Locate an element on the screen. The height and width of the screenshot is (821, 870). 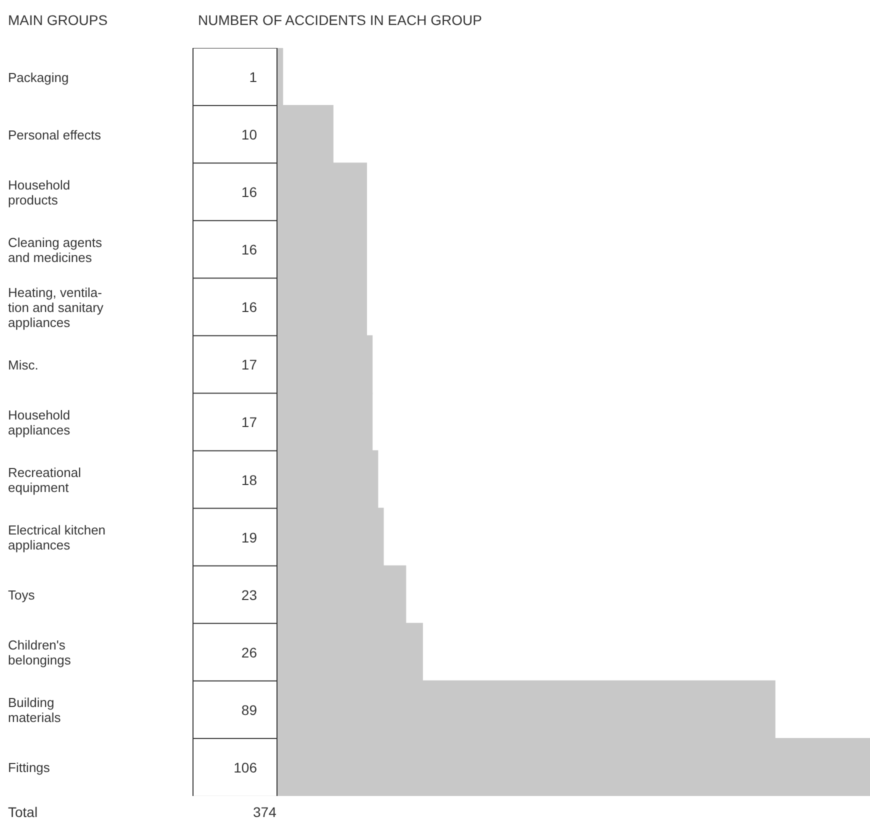
y-tick-label: Building materials is located at coordinates (35, 709).